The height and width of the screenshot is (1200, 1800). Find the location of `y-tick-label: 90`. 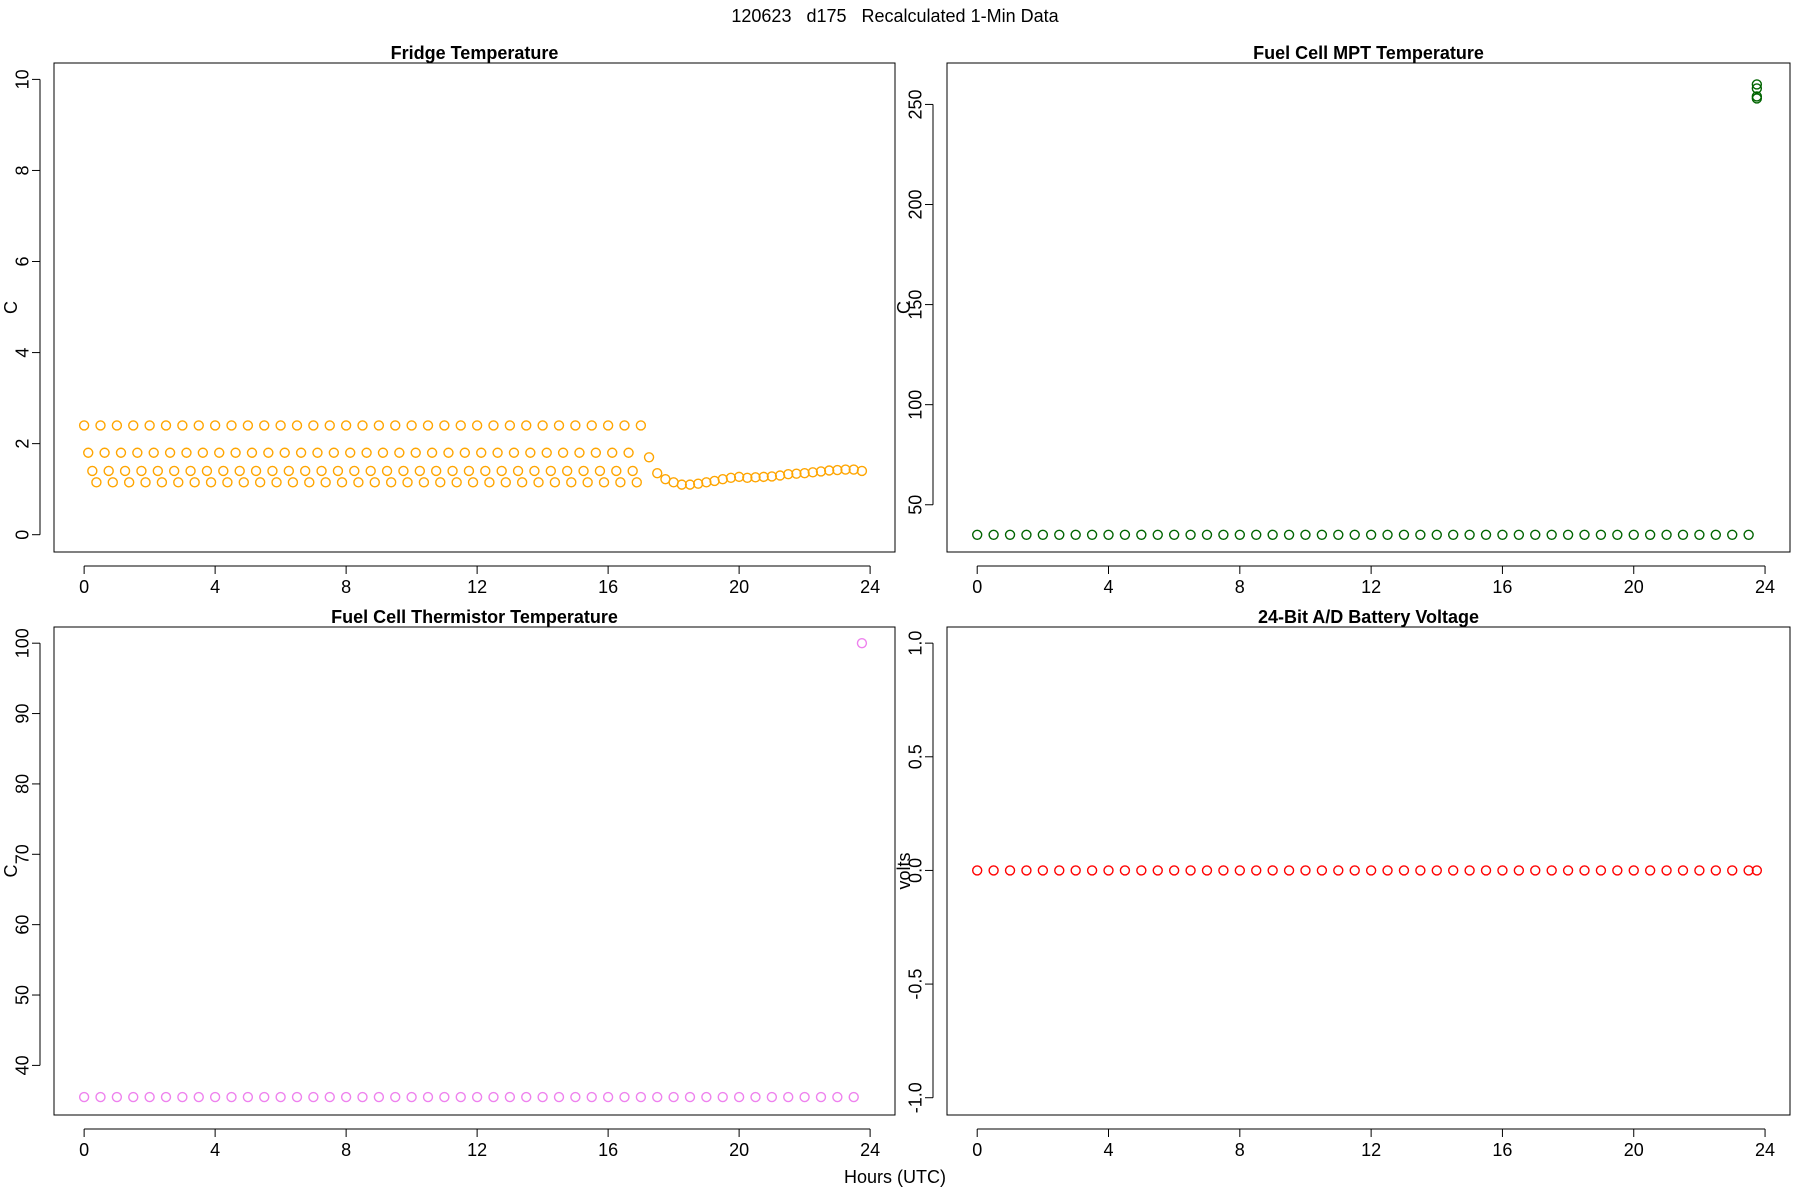

y-tick-label: 90 is located at coordinates (23, 714).